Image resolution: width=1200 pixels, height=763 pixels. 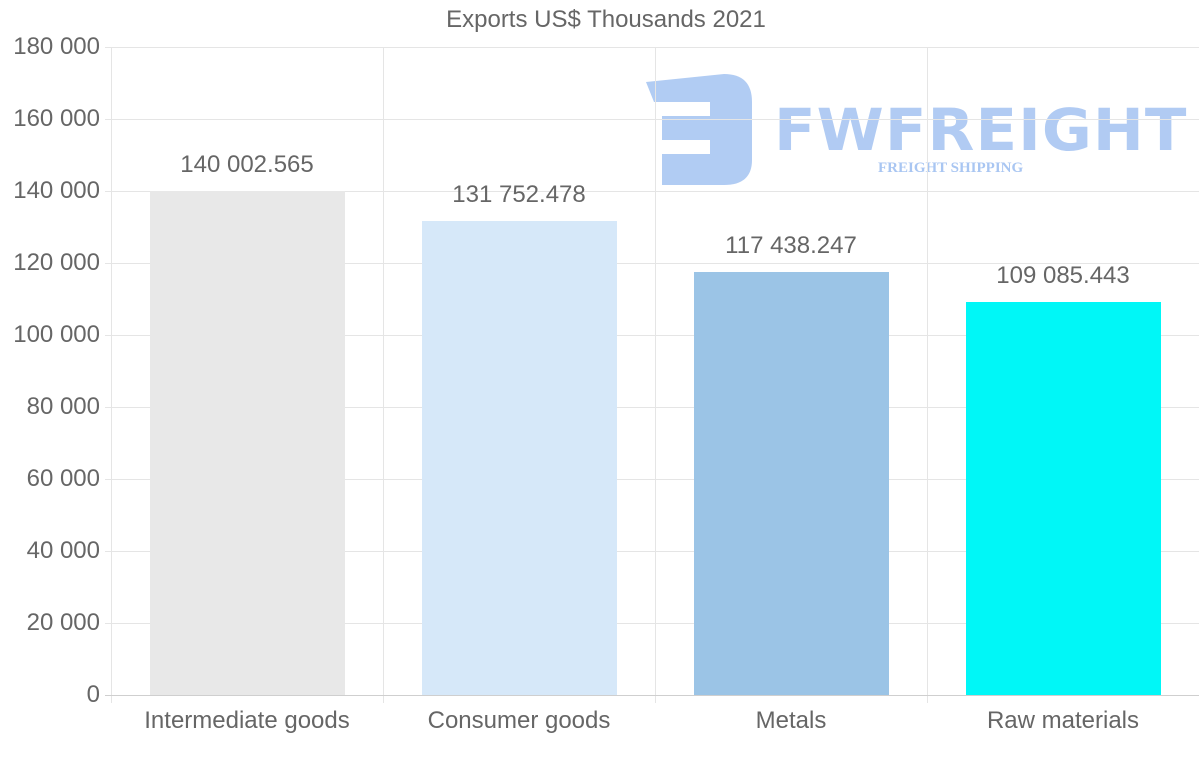 What do you see at coordinates (791, 245) in the screenshot?
I see `value-label: 117 438.247` at bounding box center [791, 245].